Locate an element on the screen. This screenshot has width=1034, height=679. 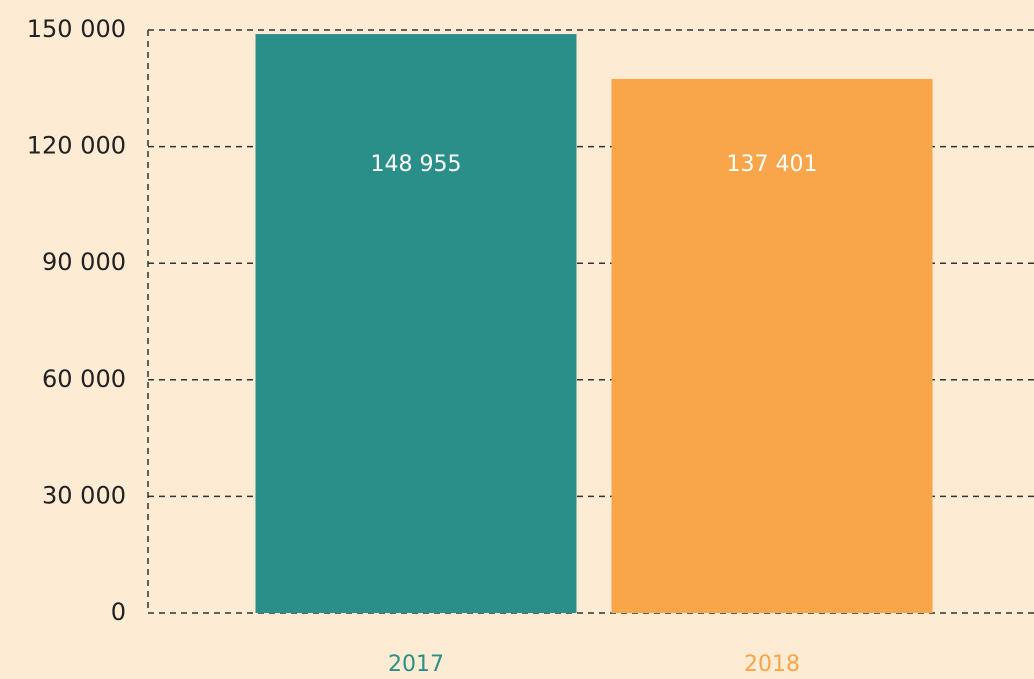
x-tick-label: 2017 is located at coordinates (416, 664).